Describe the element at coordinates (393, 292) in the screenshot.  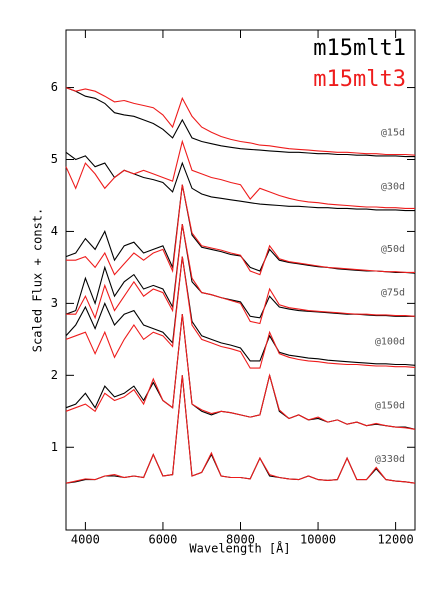
I see `epoch-label: @75d` at that location.